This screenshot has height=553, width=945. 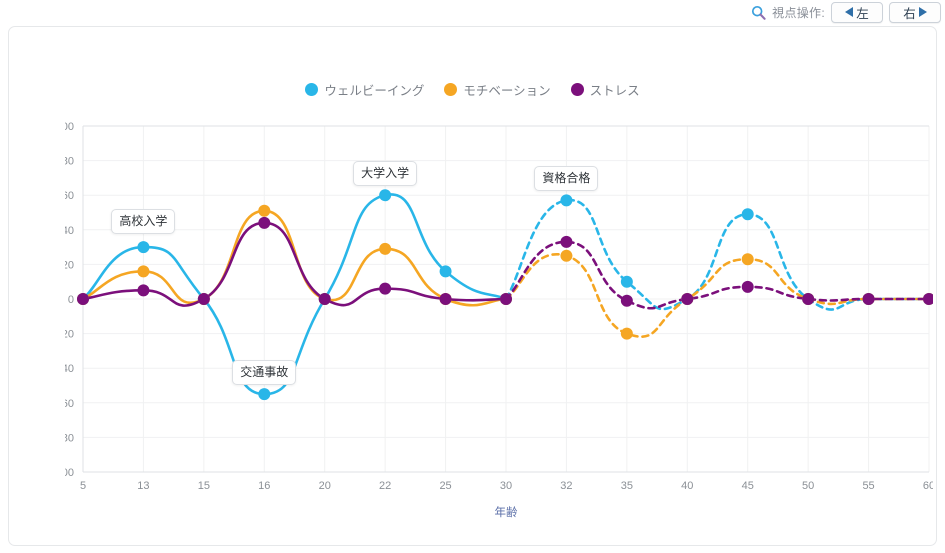 I want to click on y-axis-tick-label: -60, so click(x=69, y=404).